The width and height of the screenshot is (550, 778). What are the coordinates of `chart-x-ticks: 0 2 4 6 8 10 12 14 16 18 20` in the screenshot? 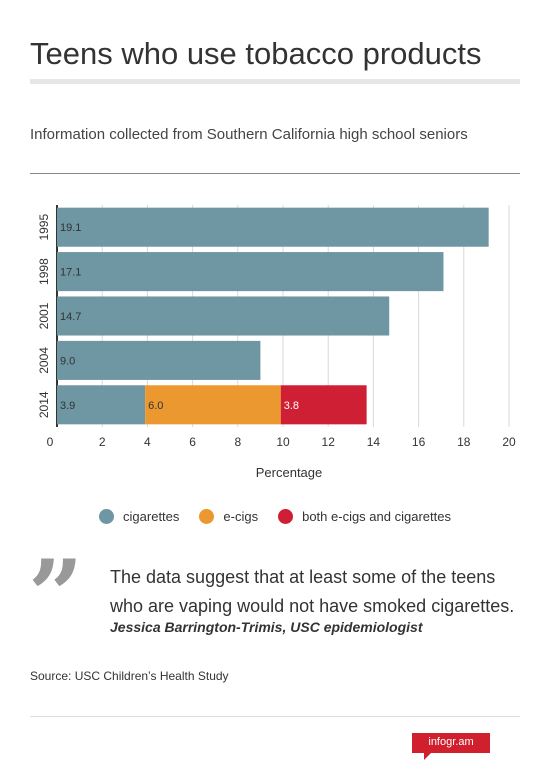 It's located at (281, 442).